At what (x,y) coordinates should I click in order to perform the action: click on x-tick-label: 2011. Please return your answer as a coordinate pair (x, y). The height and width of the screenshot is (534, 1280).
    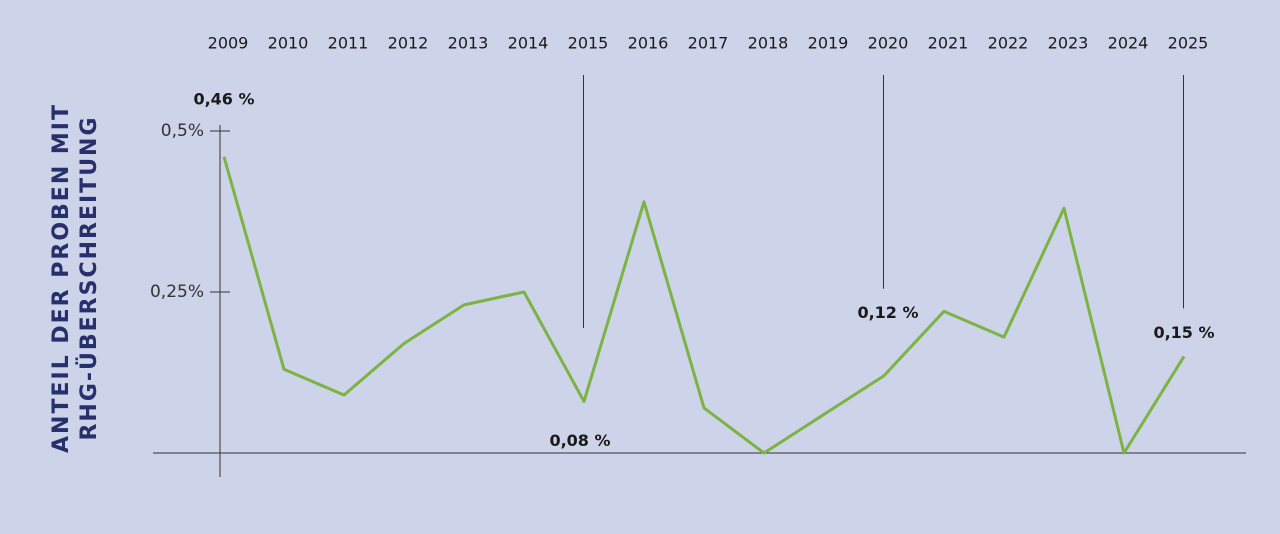
    Looking at the image, I should click on (348, 43).